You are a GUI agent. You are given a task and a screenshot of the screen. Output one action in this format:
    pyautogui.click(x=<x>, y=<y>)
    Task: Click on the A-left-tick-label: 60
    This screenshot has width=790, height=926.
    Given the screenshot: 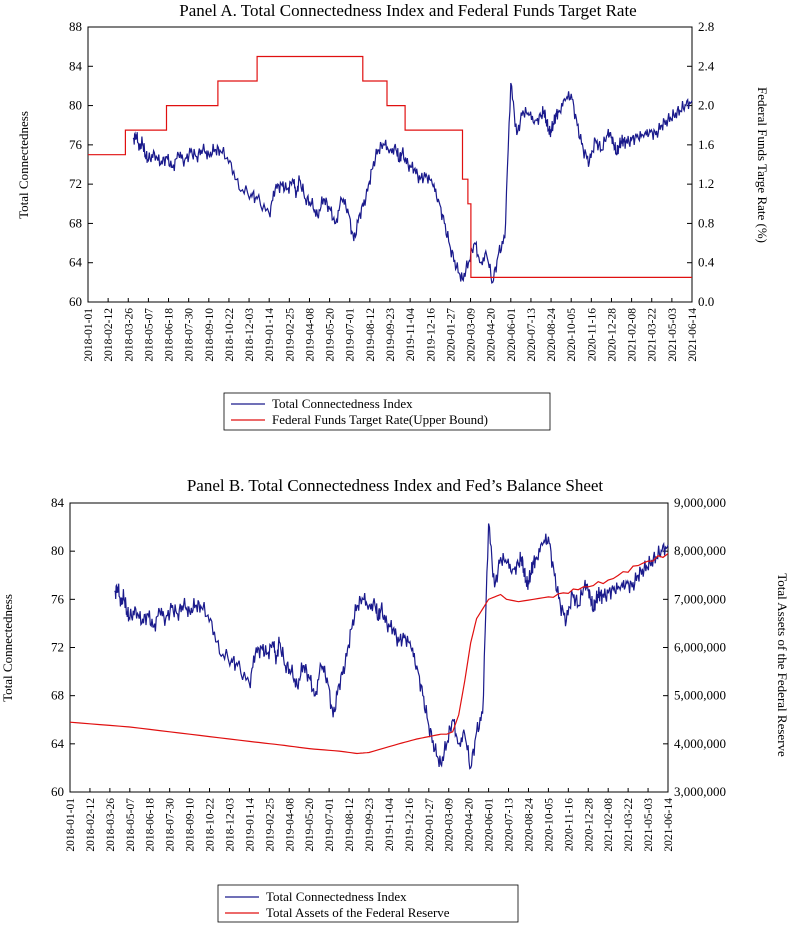 What is the action you would take?
    pyautogui.click(x=75, y=301)
    